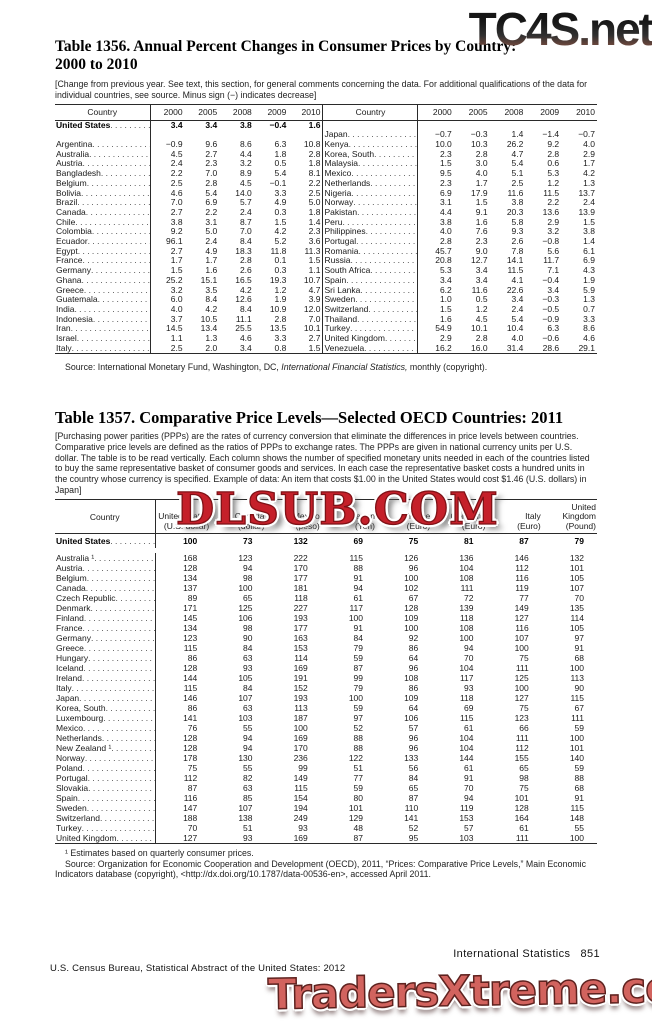  I want to click on country-cell: Canada, so click(105, 588).